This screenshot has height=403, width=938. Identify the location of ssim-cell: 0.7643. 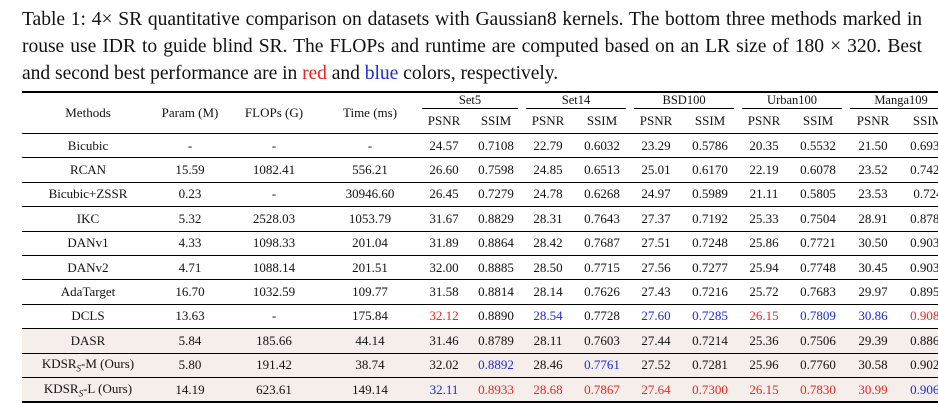
(602, 219).